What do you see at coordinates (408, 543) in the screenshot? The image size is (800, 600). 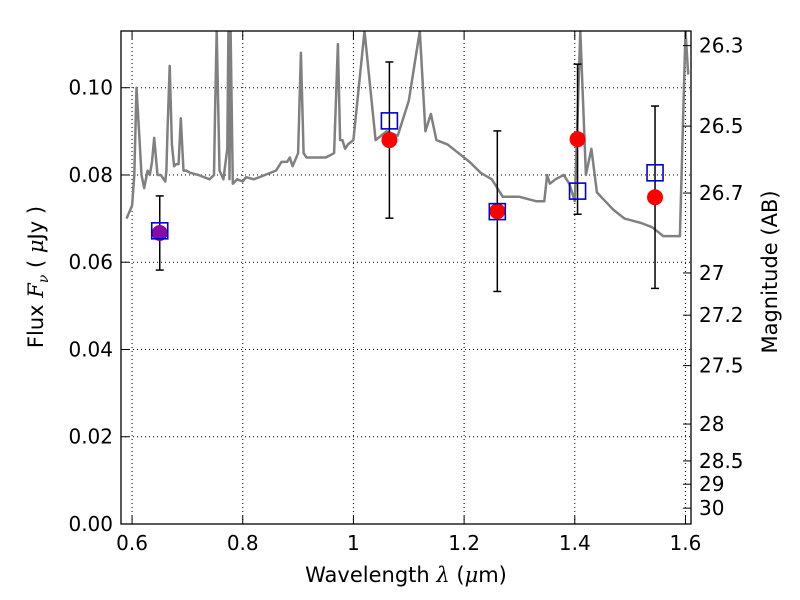 I see `x-tick-labels: 0.6 0.8 1 1.2 1.4 1.6` at bounding box center [408, 543].